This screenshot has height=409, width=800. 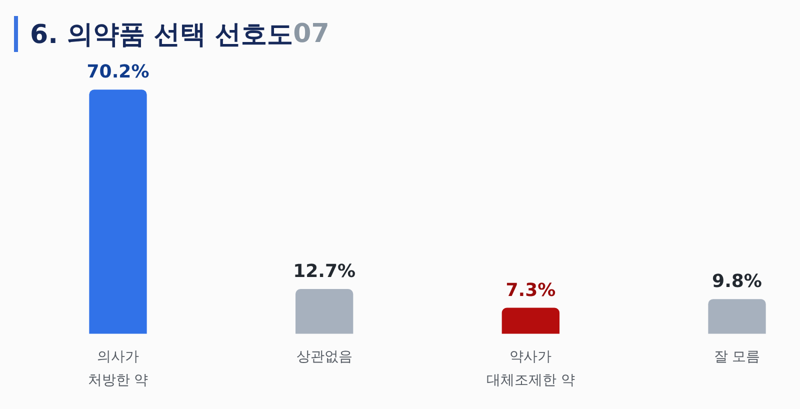 I want to click on x-tick-label: 약사가 대체조제한 약, so click(x=530, y=368).